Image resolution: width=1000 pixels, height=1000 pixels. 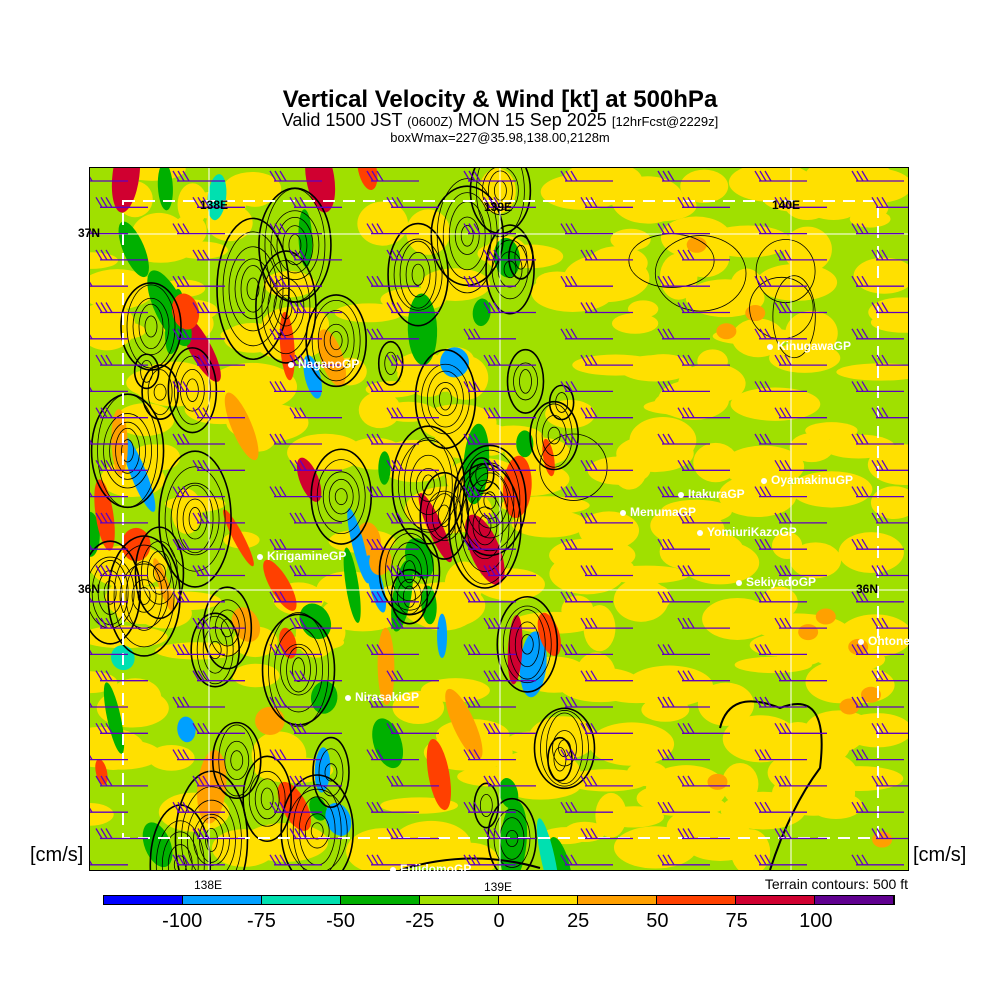 I want to click on lon-label-138e: 138E, so click(x=214, y=205).